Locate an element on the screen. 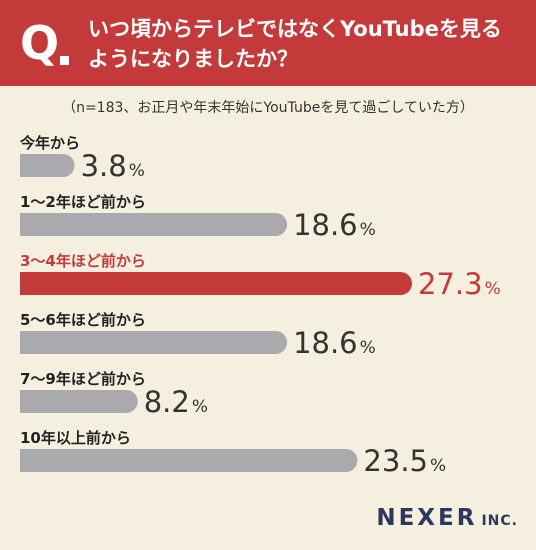 The width and height of the screenshot is (536, 550). q-mark: Q is located at coordinates (40, 43).